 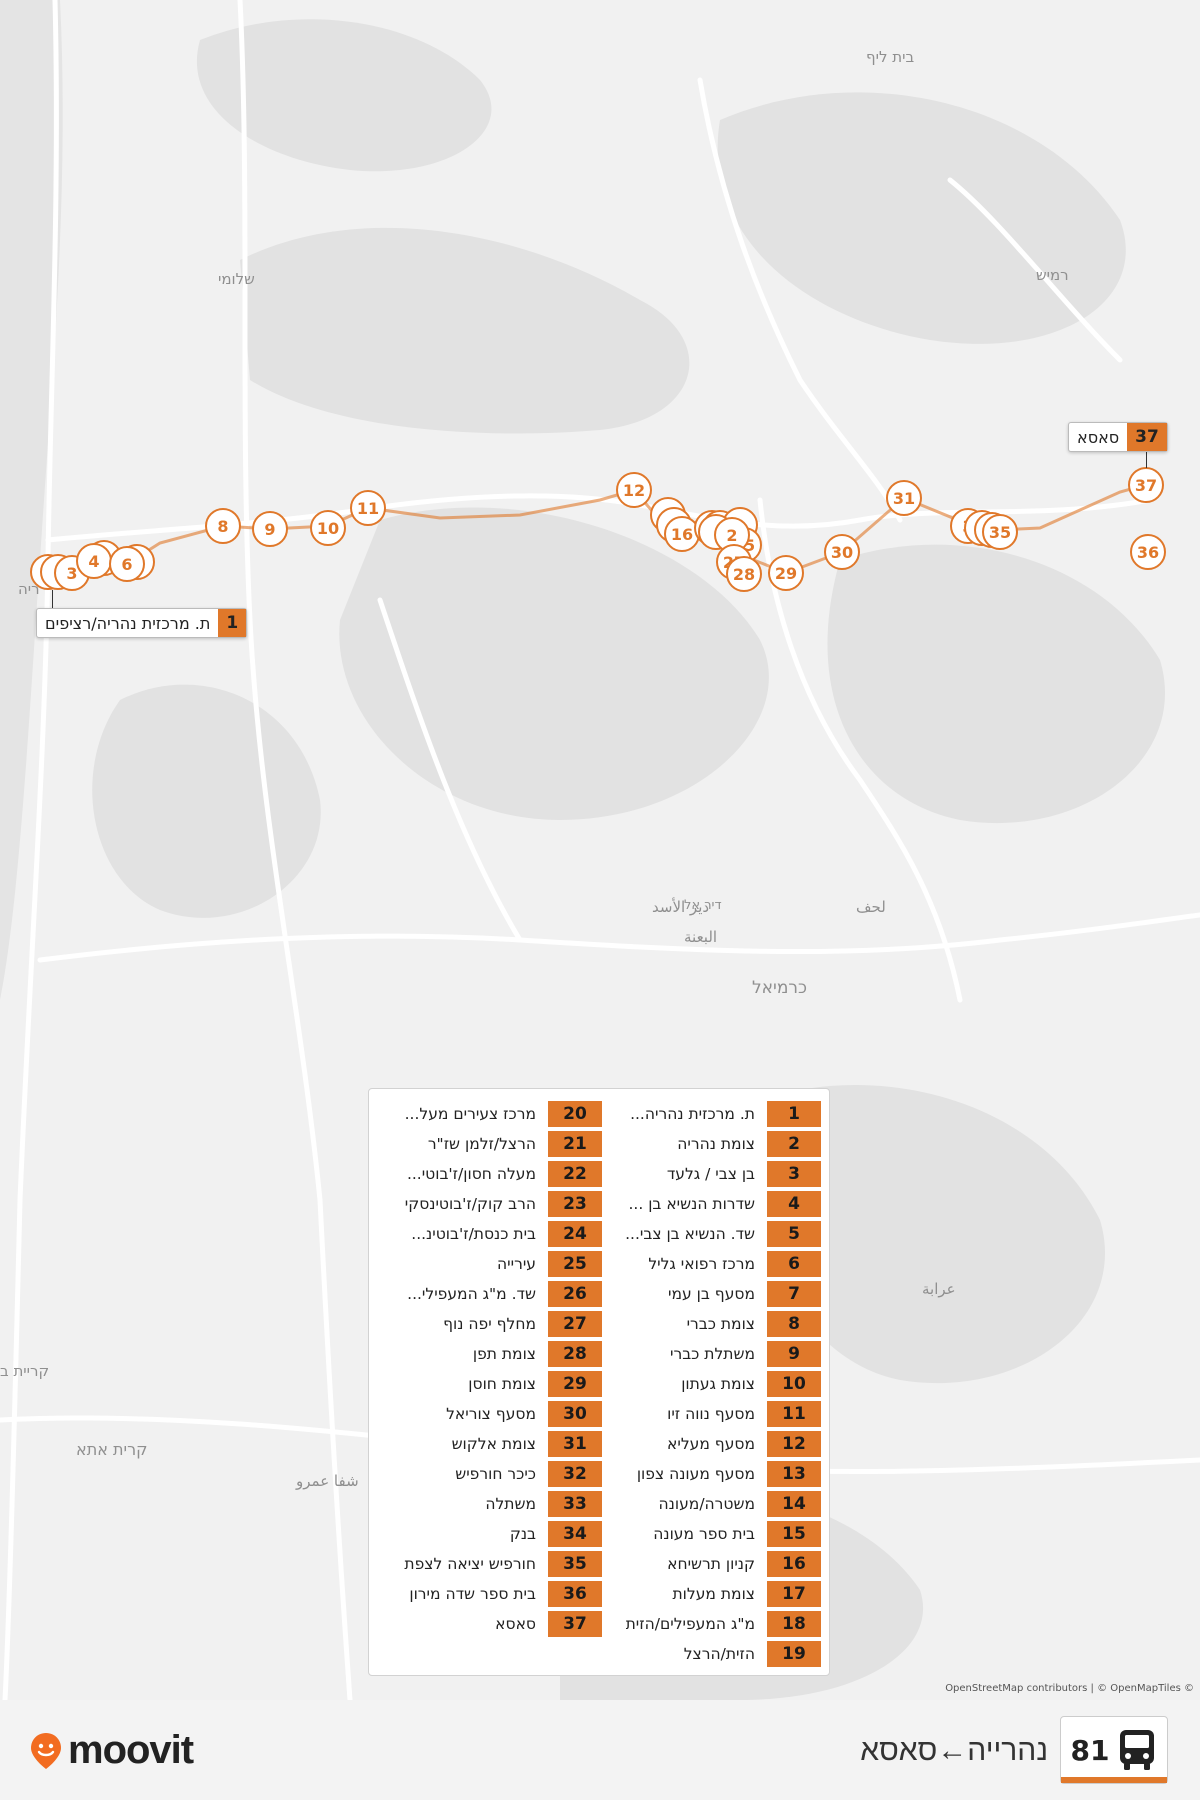 What do you see at coordinates (794, 1444) in the screenshot?
I see `legend-stop-number: 12` at bounding box center [794, 1444].